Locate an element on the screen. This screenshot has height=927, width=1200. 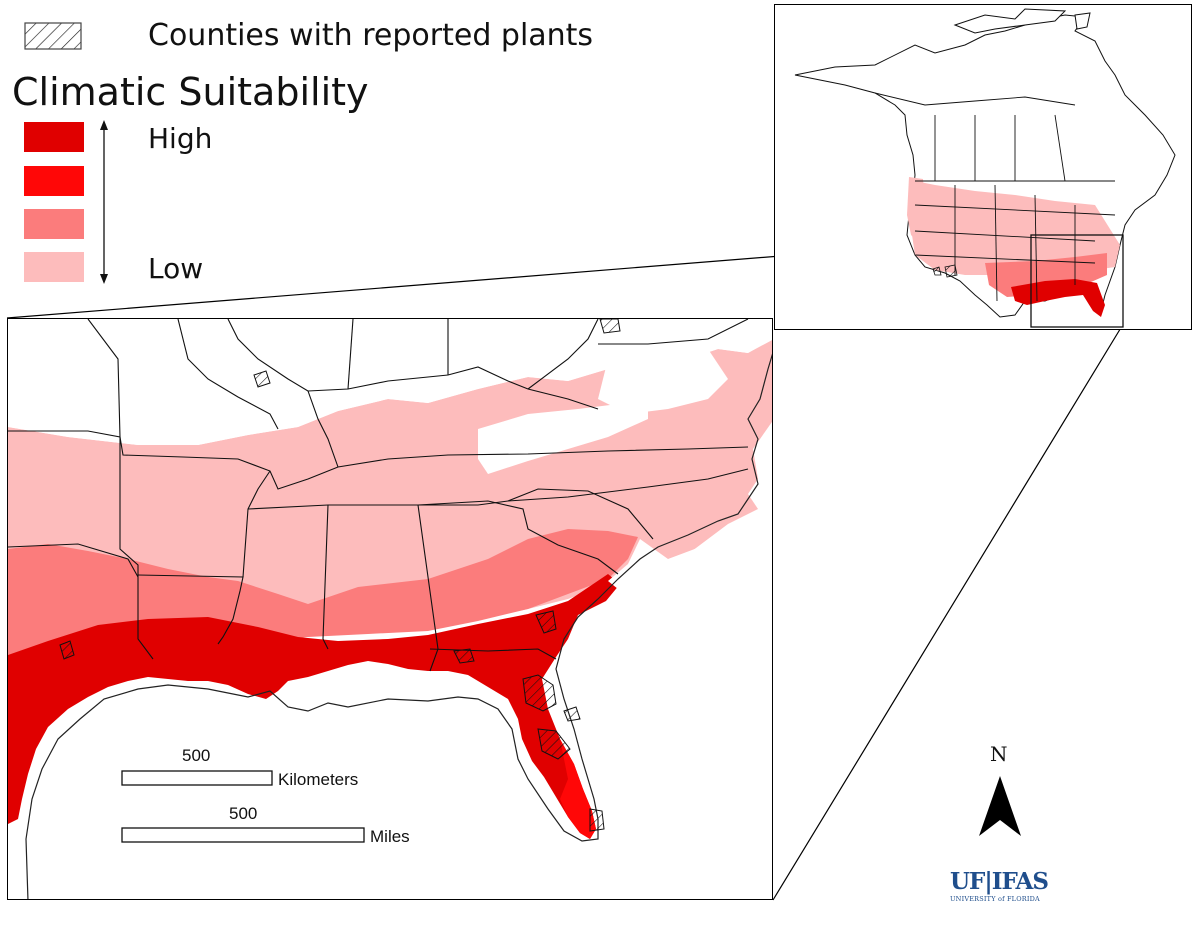
scale-km-unit: Kilometers is located at coordinates (318, 779).